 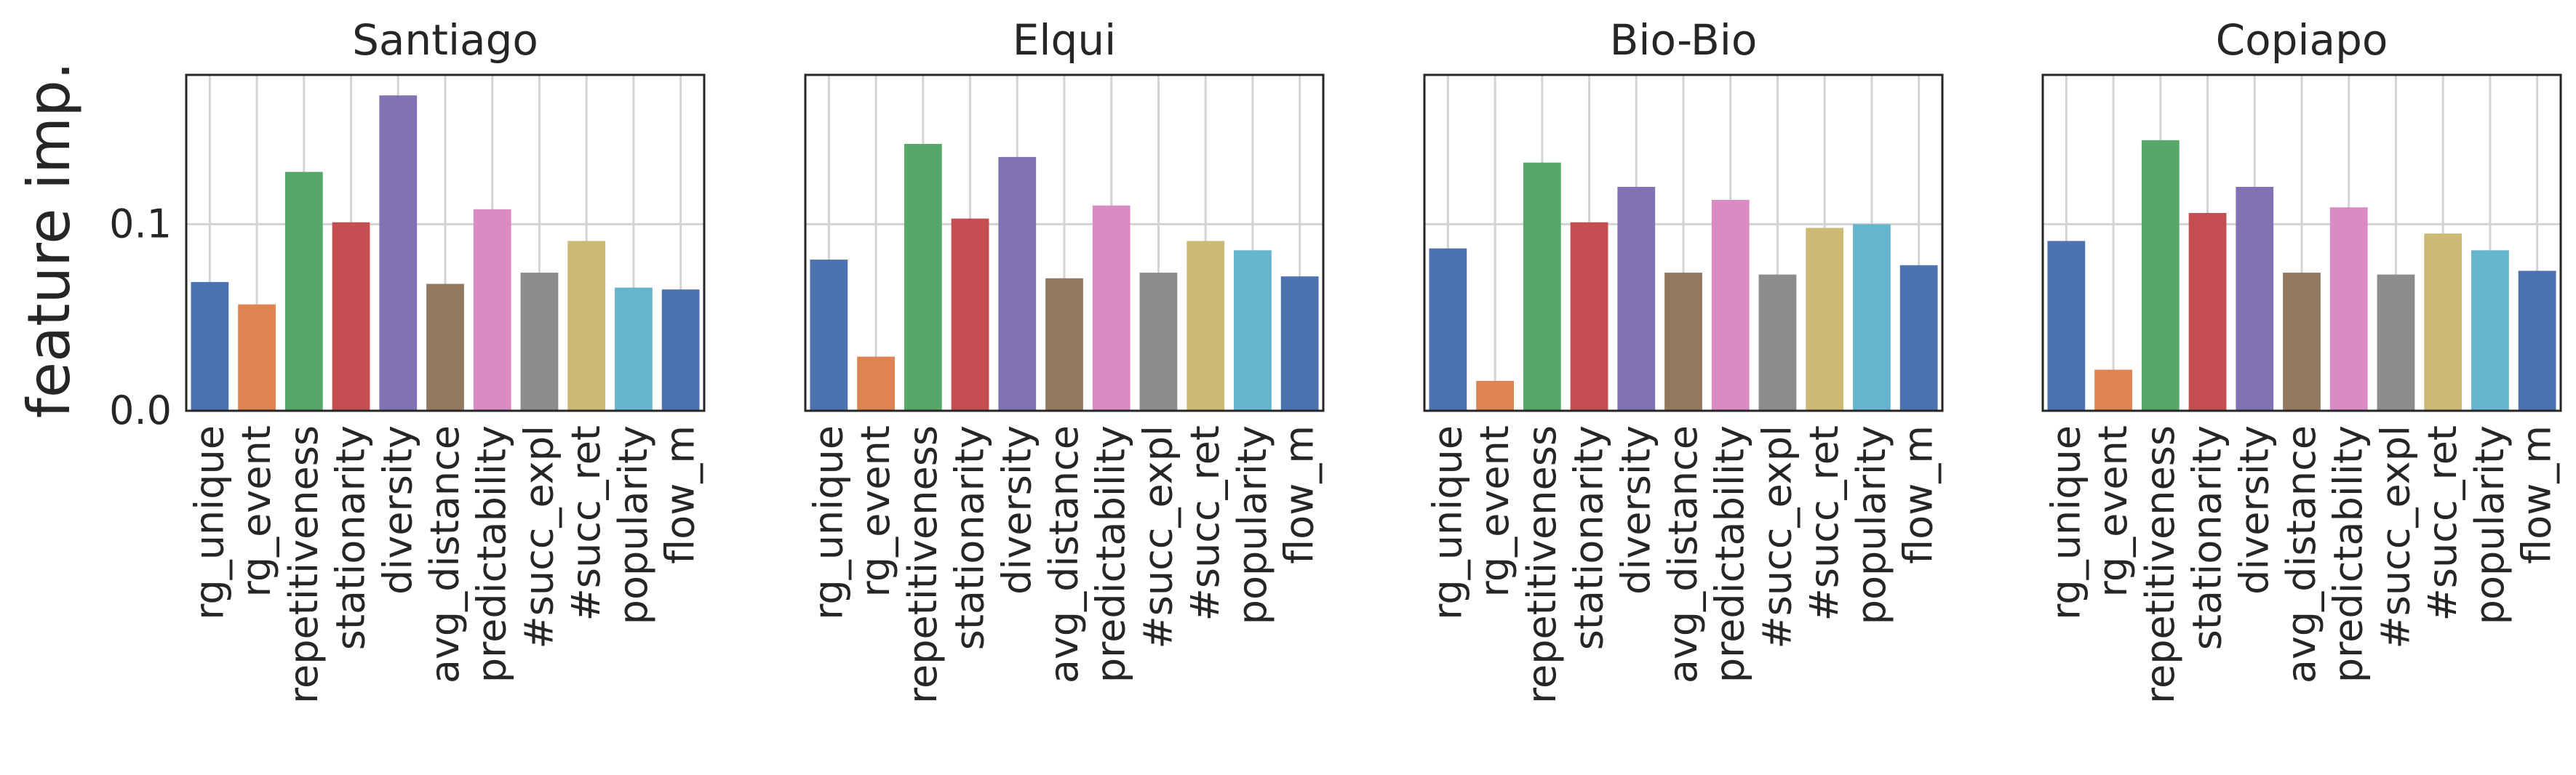 I want to click on panel-title: Copiapo, so click(x=2302, y=40).